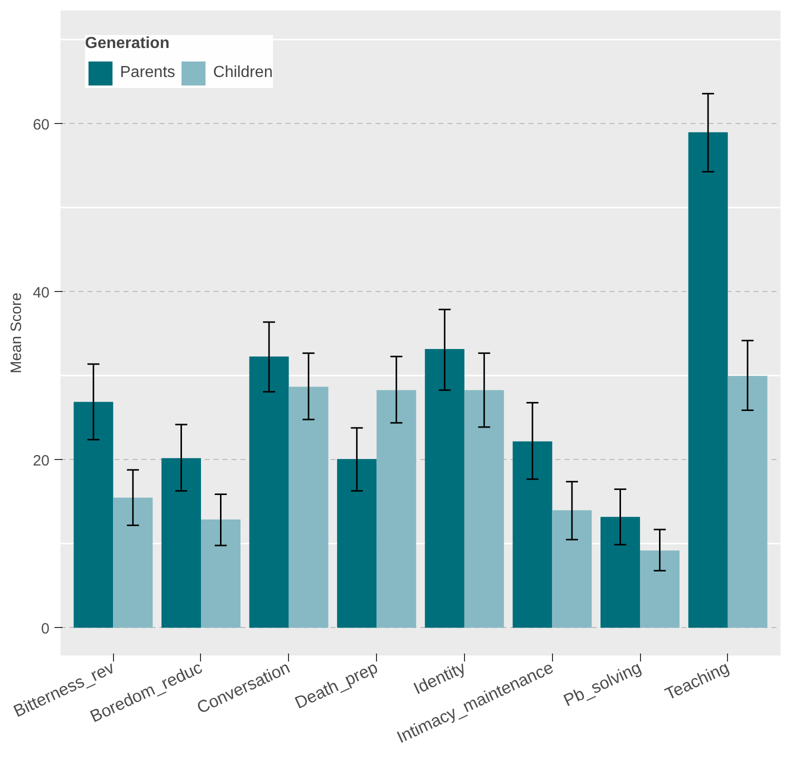 Image resolution: width=796 pixels, height=773 pixels. I want to click on y-tick-label: 0, so click(45, 629).